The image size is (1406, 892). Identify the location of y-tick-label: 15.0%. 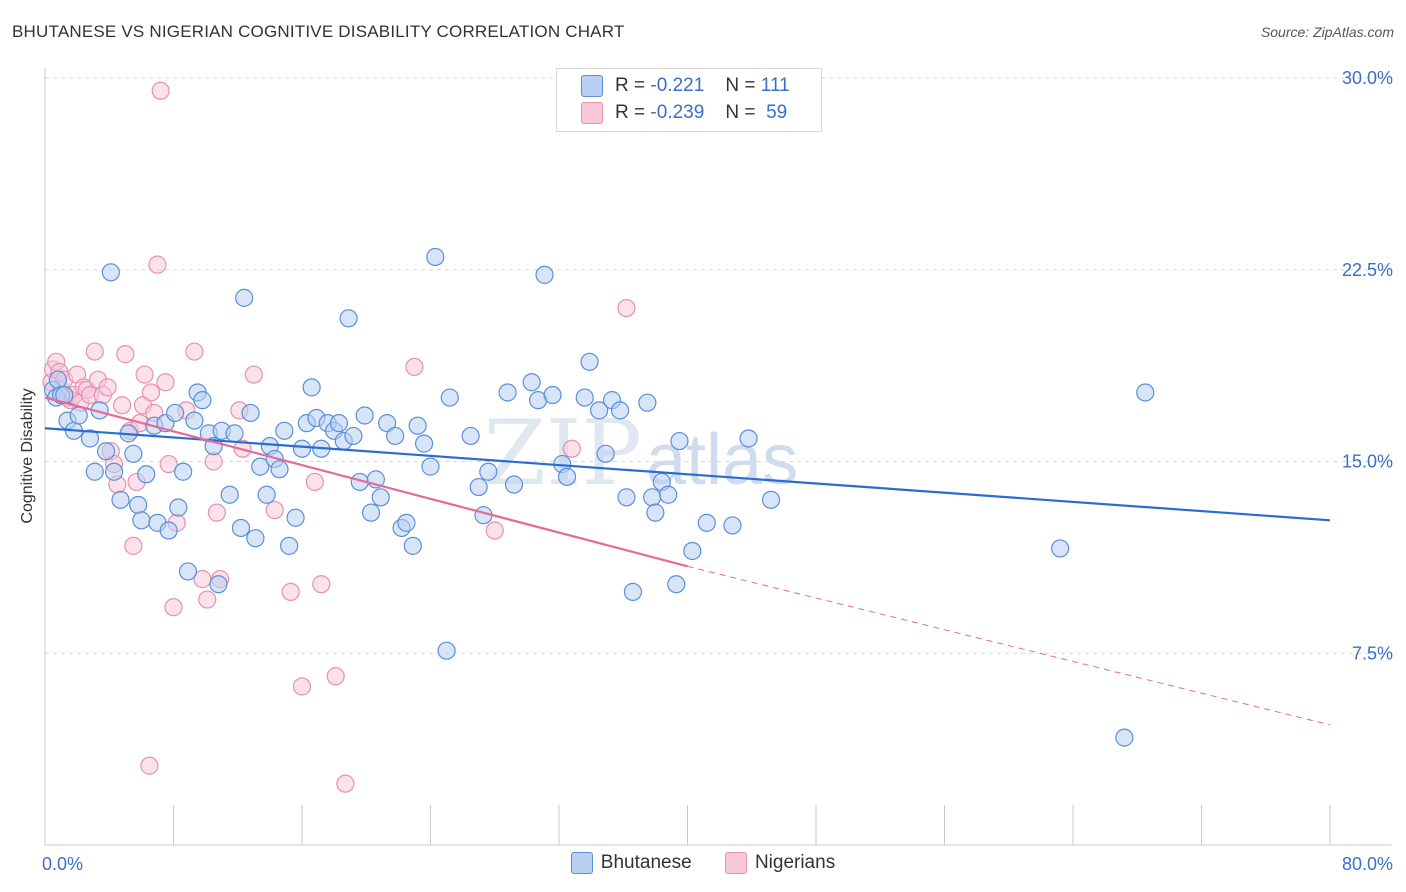
(1367, 462).